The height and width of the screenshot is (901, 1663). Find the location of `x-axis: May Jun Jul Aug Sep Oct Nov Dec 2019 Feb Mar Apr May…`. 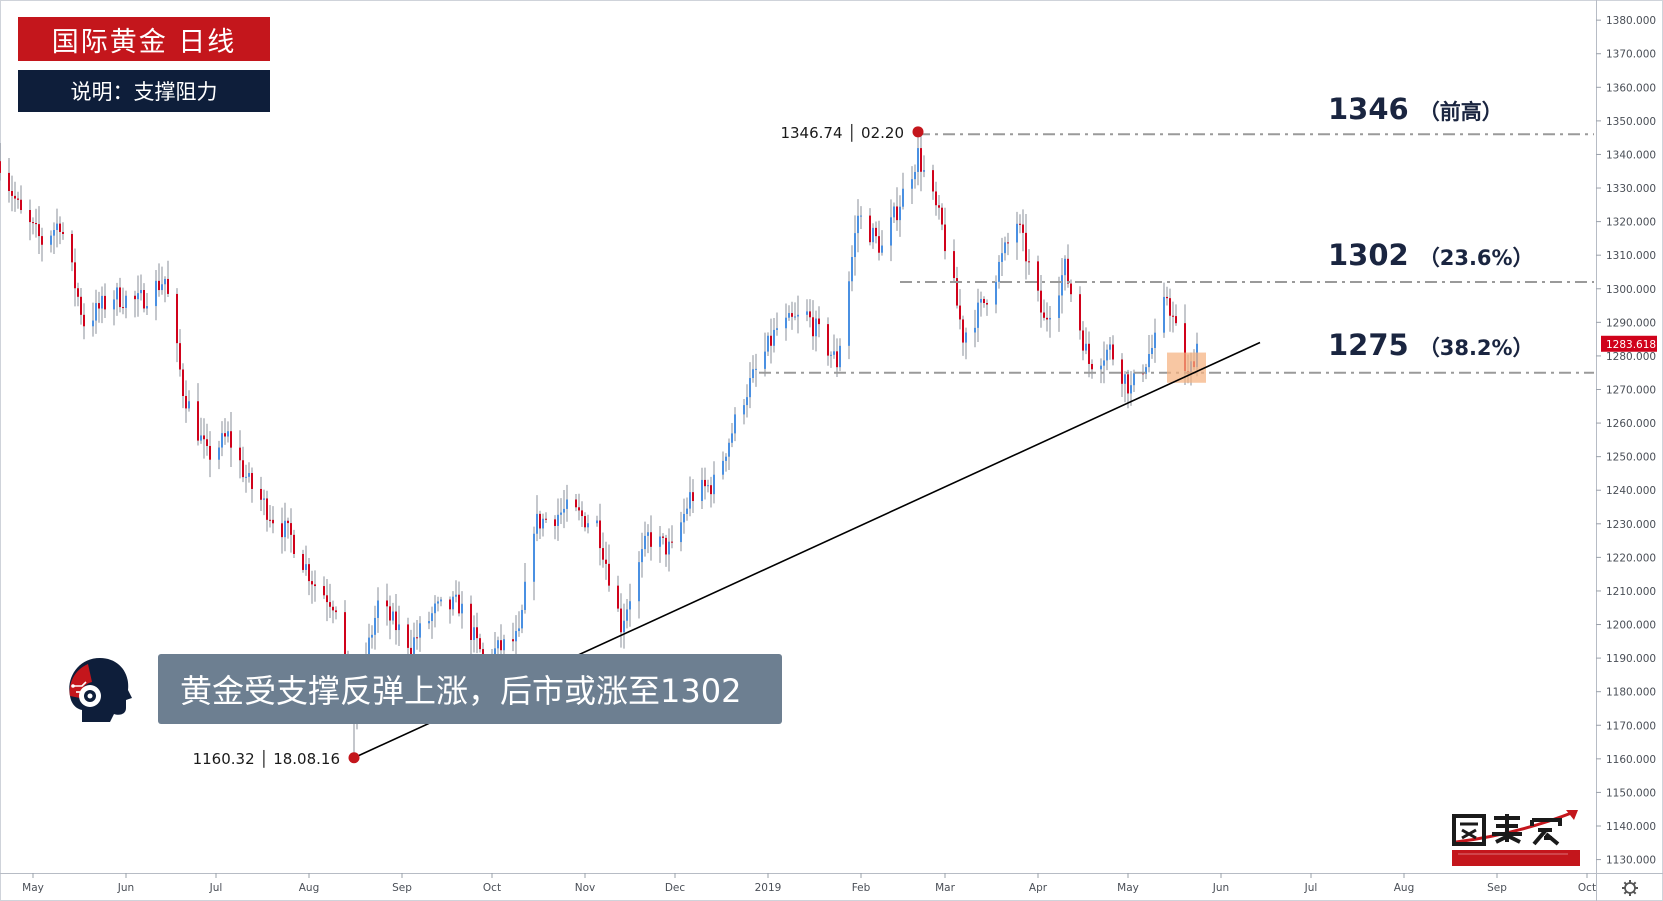

x-axis: May Jun Jul Aug Sep Oct Nov Dec 2019 Feb Mar Apr May… is located at coordinates (809, 883).